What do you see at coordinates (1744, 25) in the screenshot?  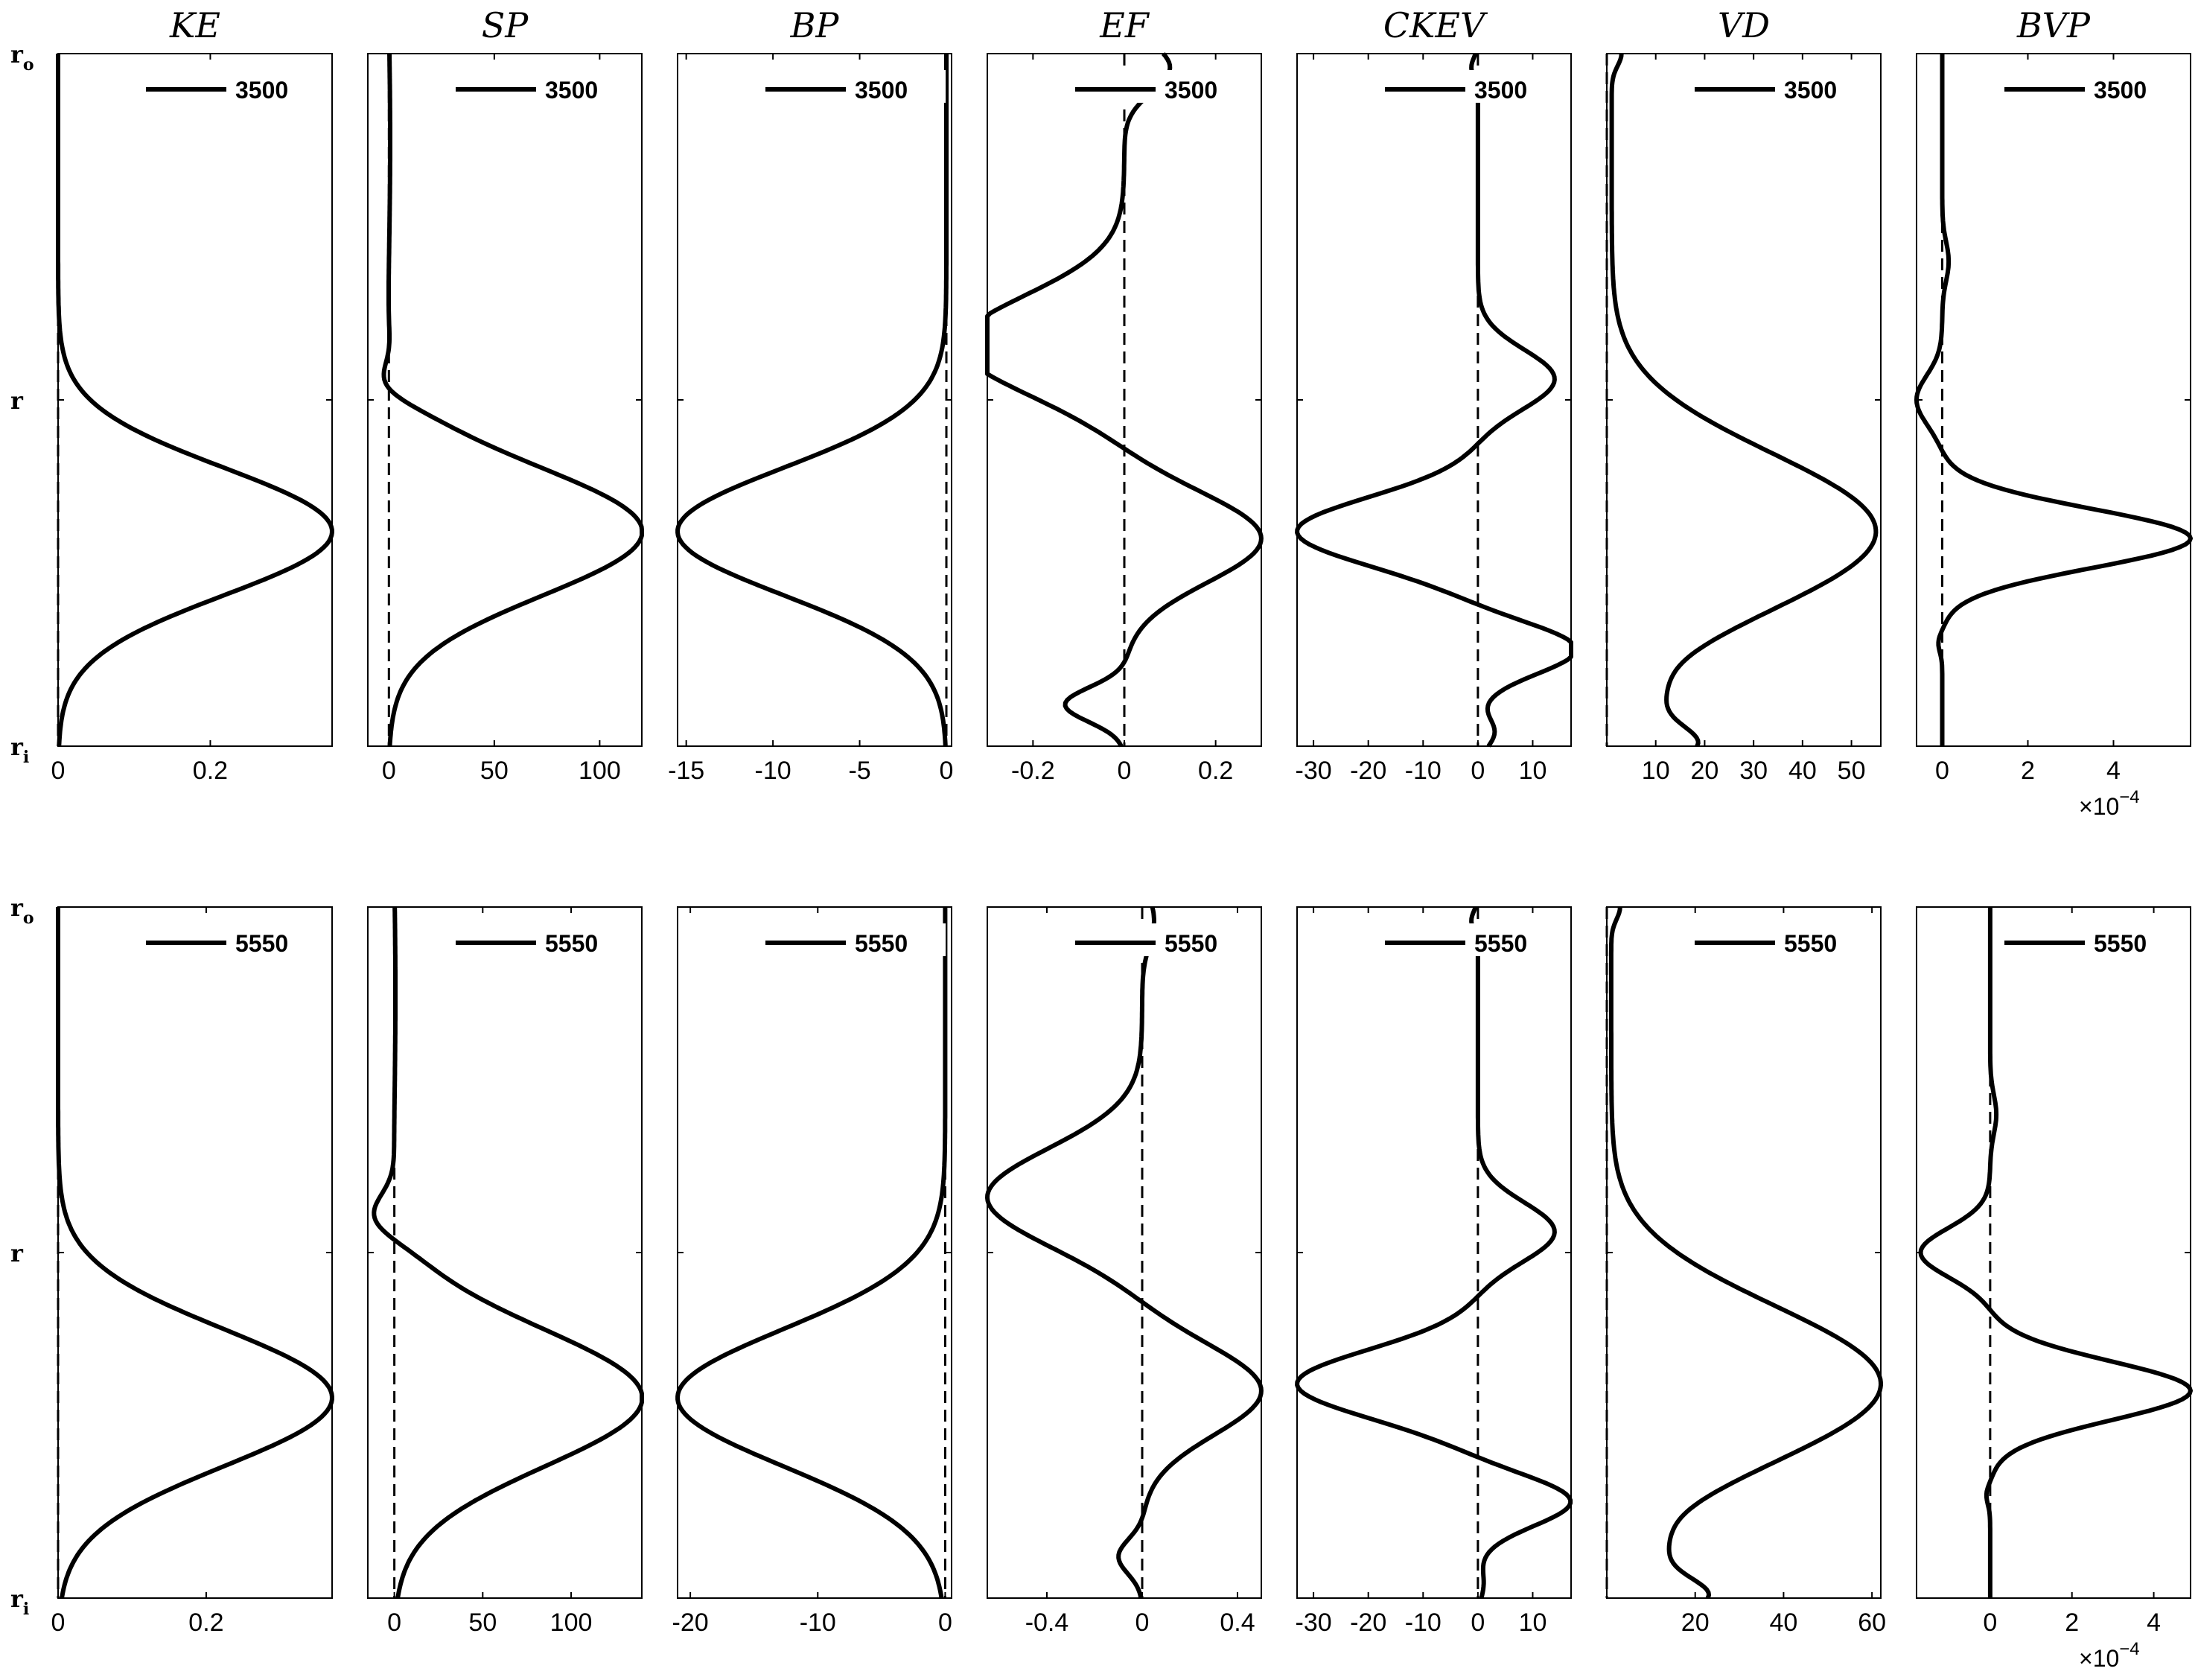 I see `chart-title: VD` at bounding box center [1744, 25].